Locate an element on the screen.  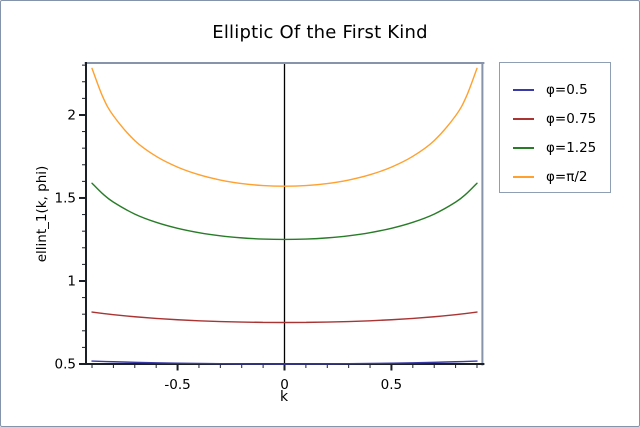
x-tick-label: 0 is located at coordinates (284, 385).